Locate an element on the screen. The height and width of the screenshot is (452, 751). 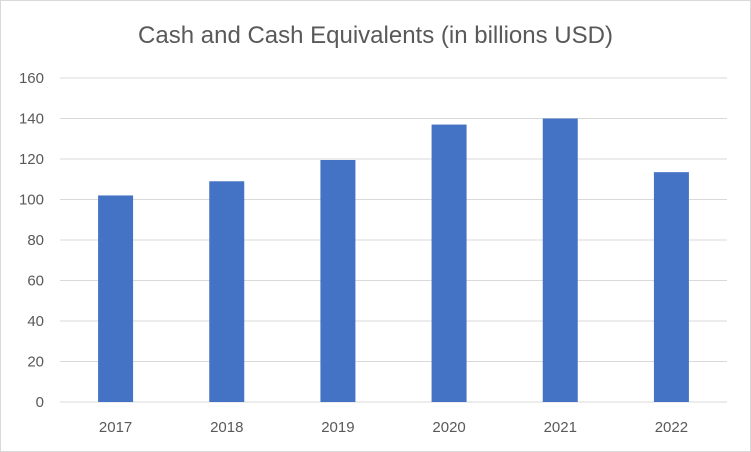
bar-2019 is located at coordinates (338, 281).